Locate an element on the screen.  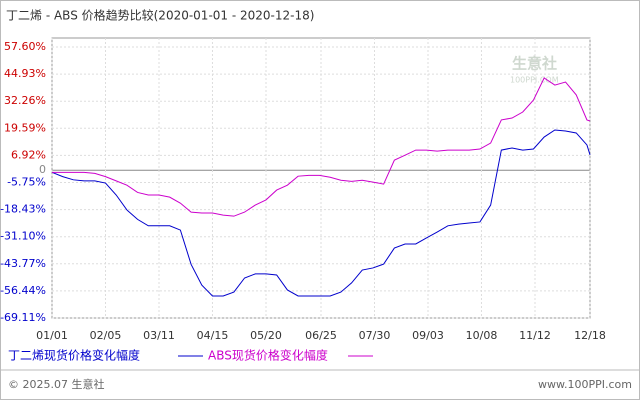
x-tick-label: 12/18 is located at coordinates (590, 335).